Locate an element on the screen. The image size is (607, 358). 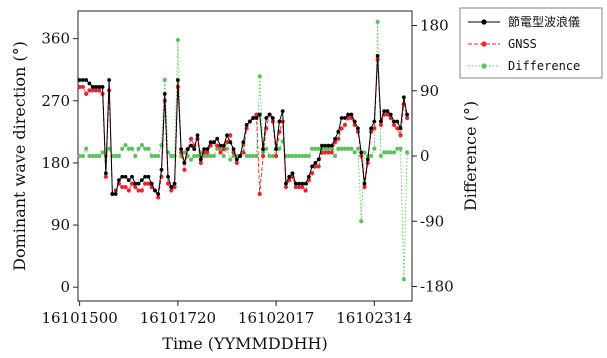
x-tick-label: 16102314 is located at coordinates (374, 318).